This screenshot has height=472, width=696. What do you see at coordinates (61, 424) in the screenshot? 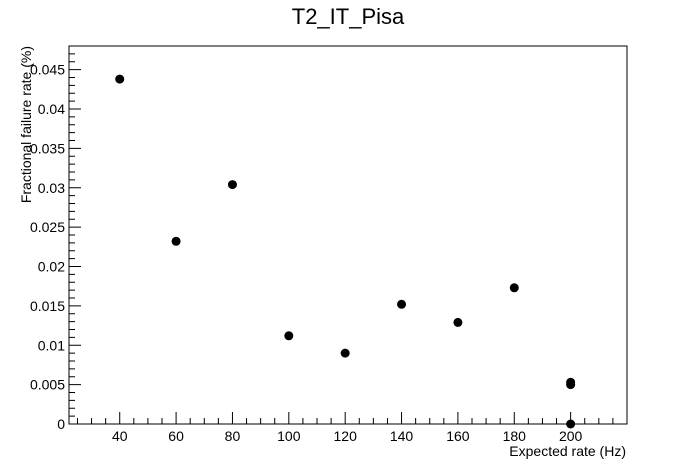
I see `y-tick-label: 0` at bounding box center [61, 424].